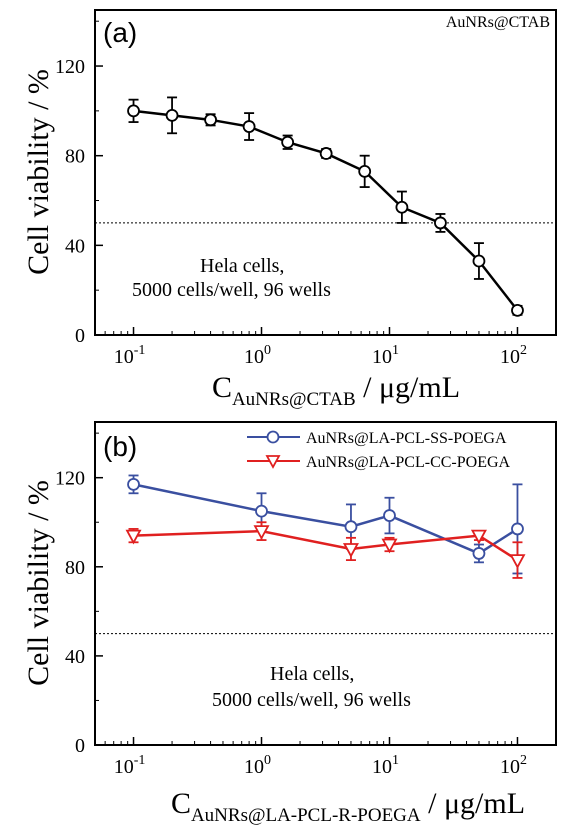 The width and height of the screenshot is (562, 829). I want to click on legend-entry-cc: AuNRs@LA-PCL-CC-POEGA, so click(379, 462).